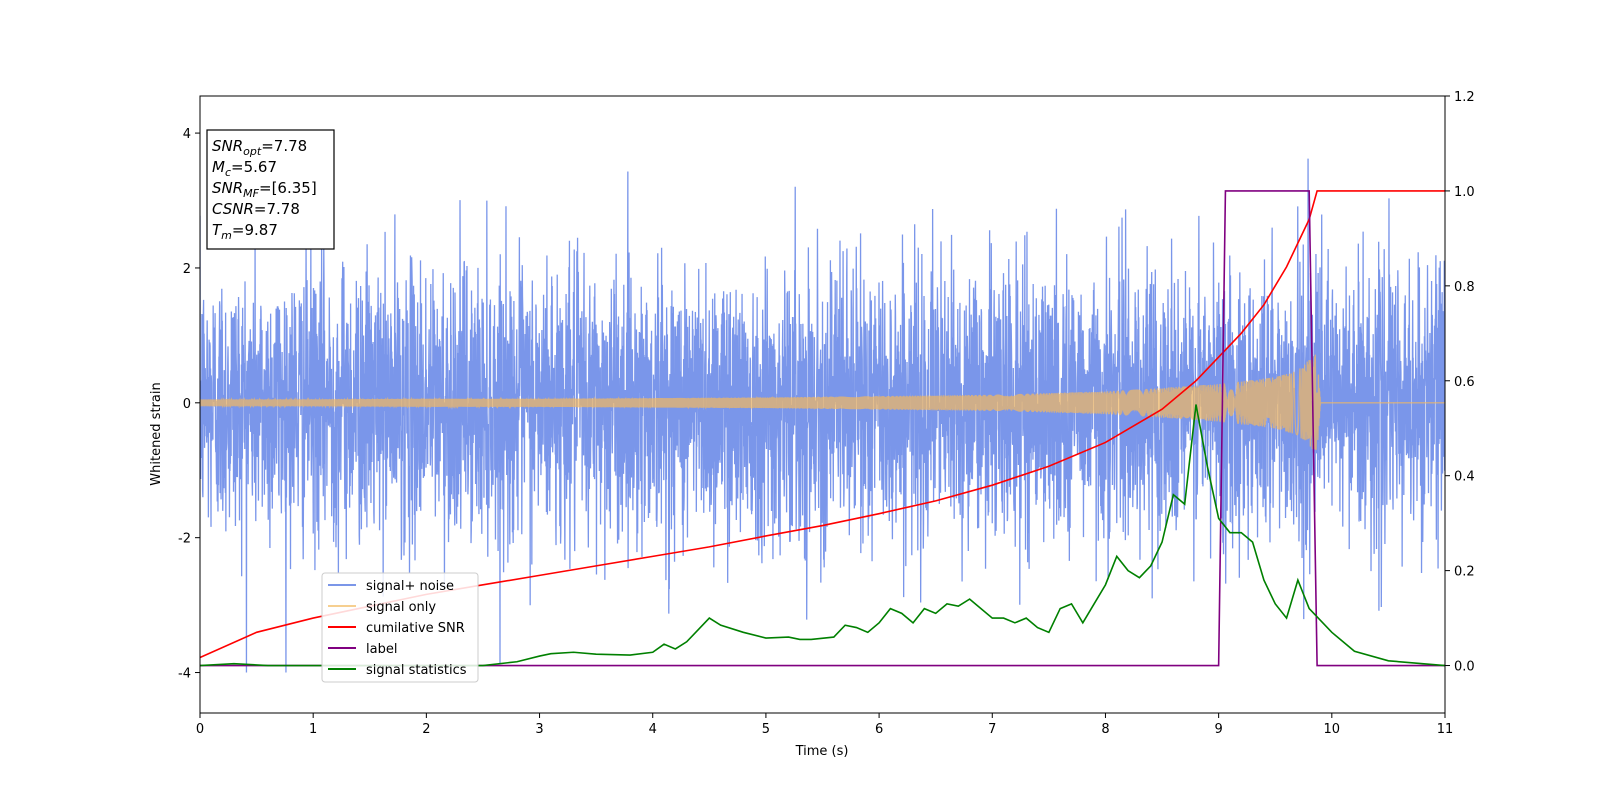  I want to click on y-right-tick-label: 1.2, so click(1464, 97).